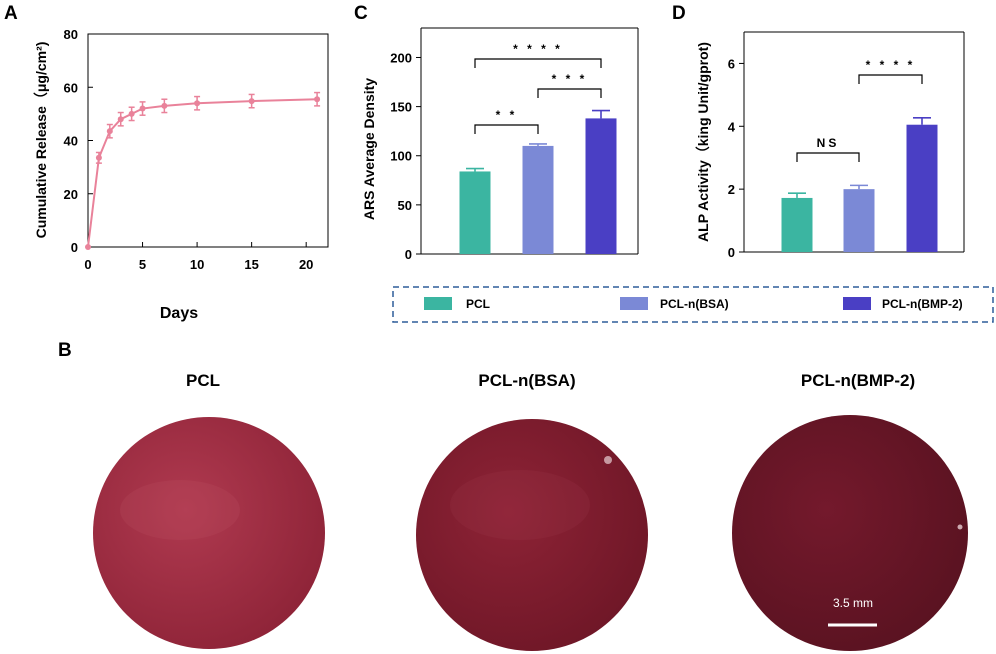 The image size is (996, 654). Describe the element at coordinates (369, 149) in the screenshot. I see `chart-c-ylabel: ARS Average Density` at that location.